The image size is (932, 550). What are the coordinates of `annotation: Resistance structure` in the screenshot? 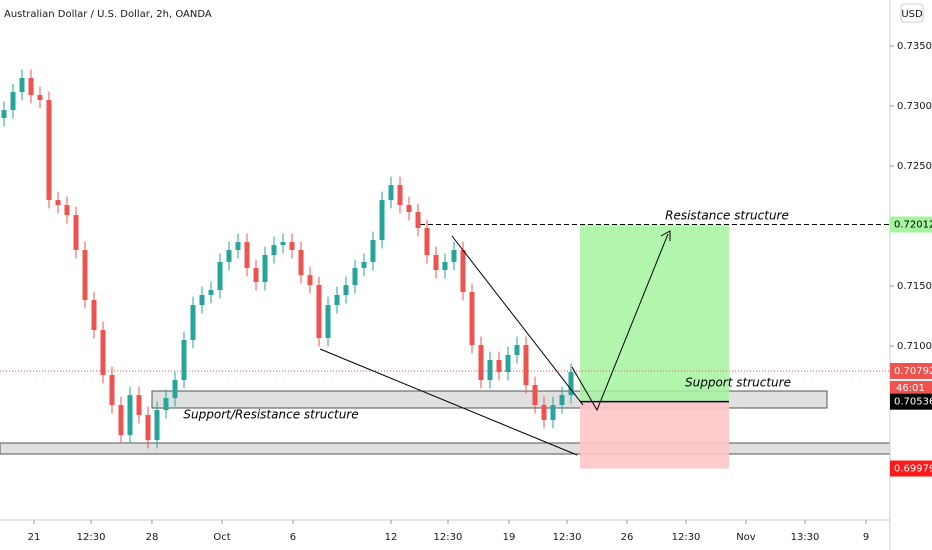 It's located at (727, 216).